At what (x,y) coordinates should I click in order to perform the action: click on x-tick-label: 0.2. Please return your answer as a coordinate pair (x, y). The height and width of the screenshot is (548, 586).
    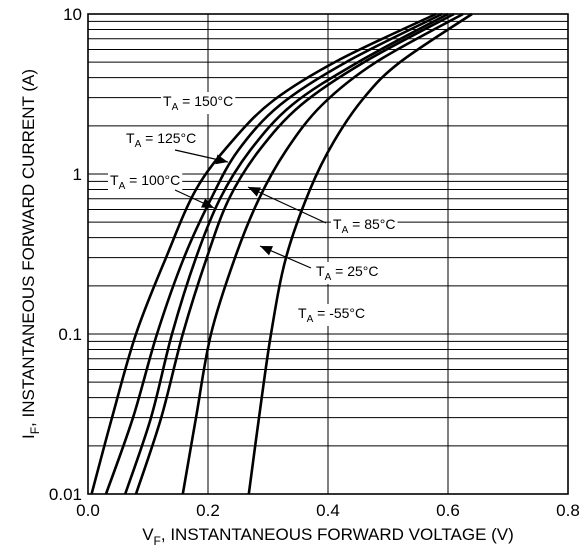
    Looking at the image, I should click on (208, 510).